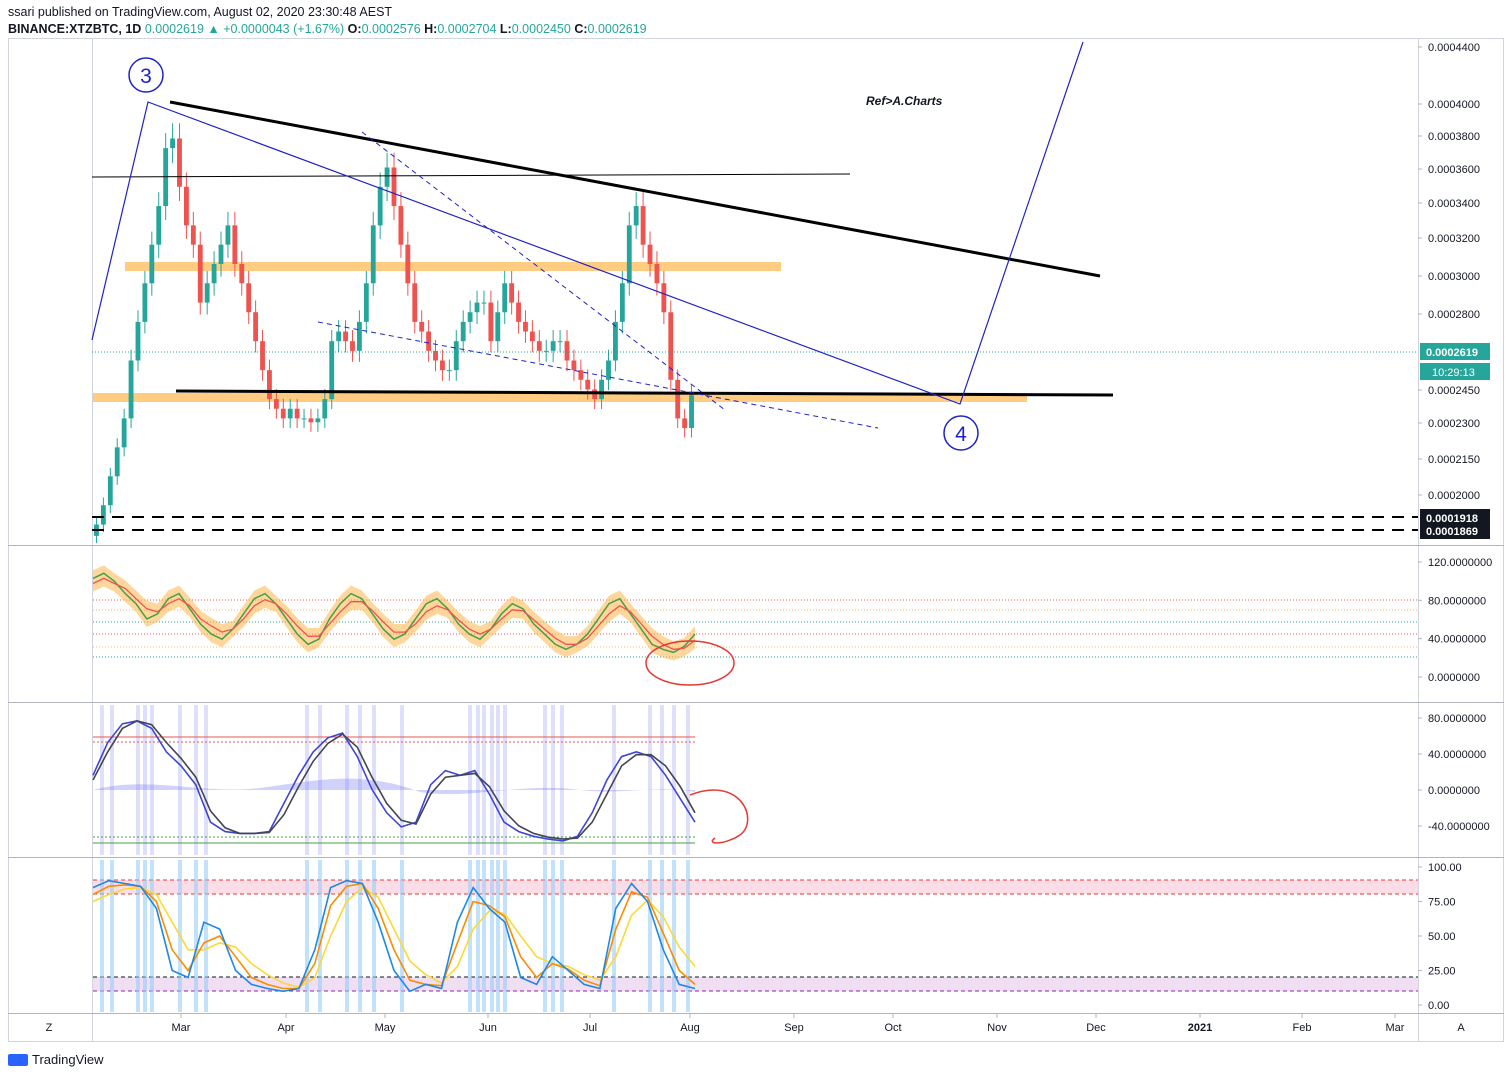 Image resolution: width=1511 pixels, height=1079 pixels. I want to click on symbol-label: BINANCE:XTZBTC, 1D, so click(75, 29).